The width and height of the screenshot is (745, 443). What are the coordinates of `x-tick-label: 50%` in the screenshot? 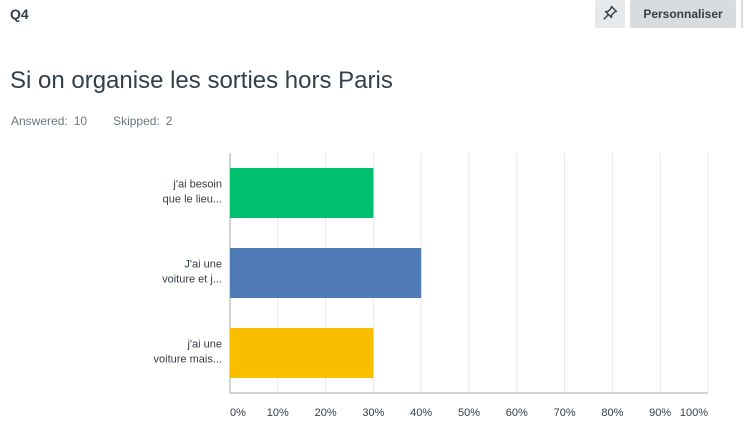 It's located at (469, 413).